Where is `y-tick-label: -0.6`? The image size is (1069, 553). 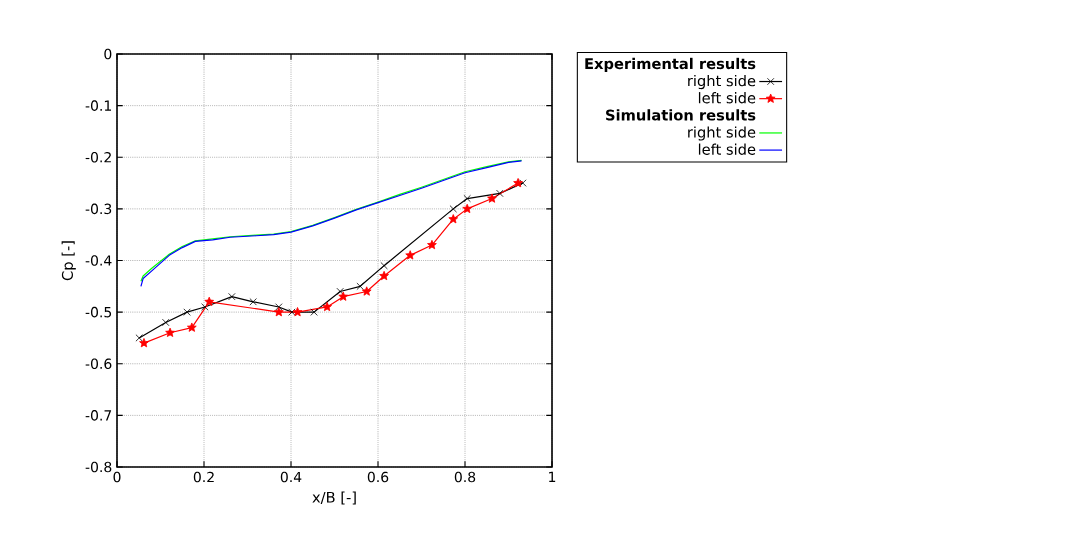
y-tick-label: -0.6 is located at coordinates (98, 364).